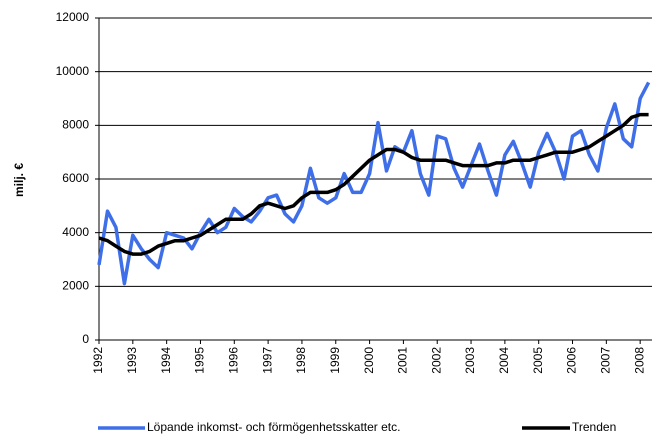 The width and height of the screenshot is (653, 441). Describe the element at coordinates (403, 360) in the screenshot. I see `x-tick-label: 2001` at that location.